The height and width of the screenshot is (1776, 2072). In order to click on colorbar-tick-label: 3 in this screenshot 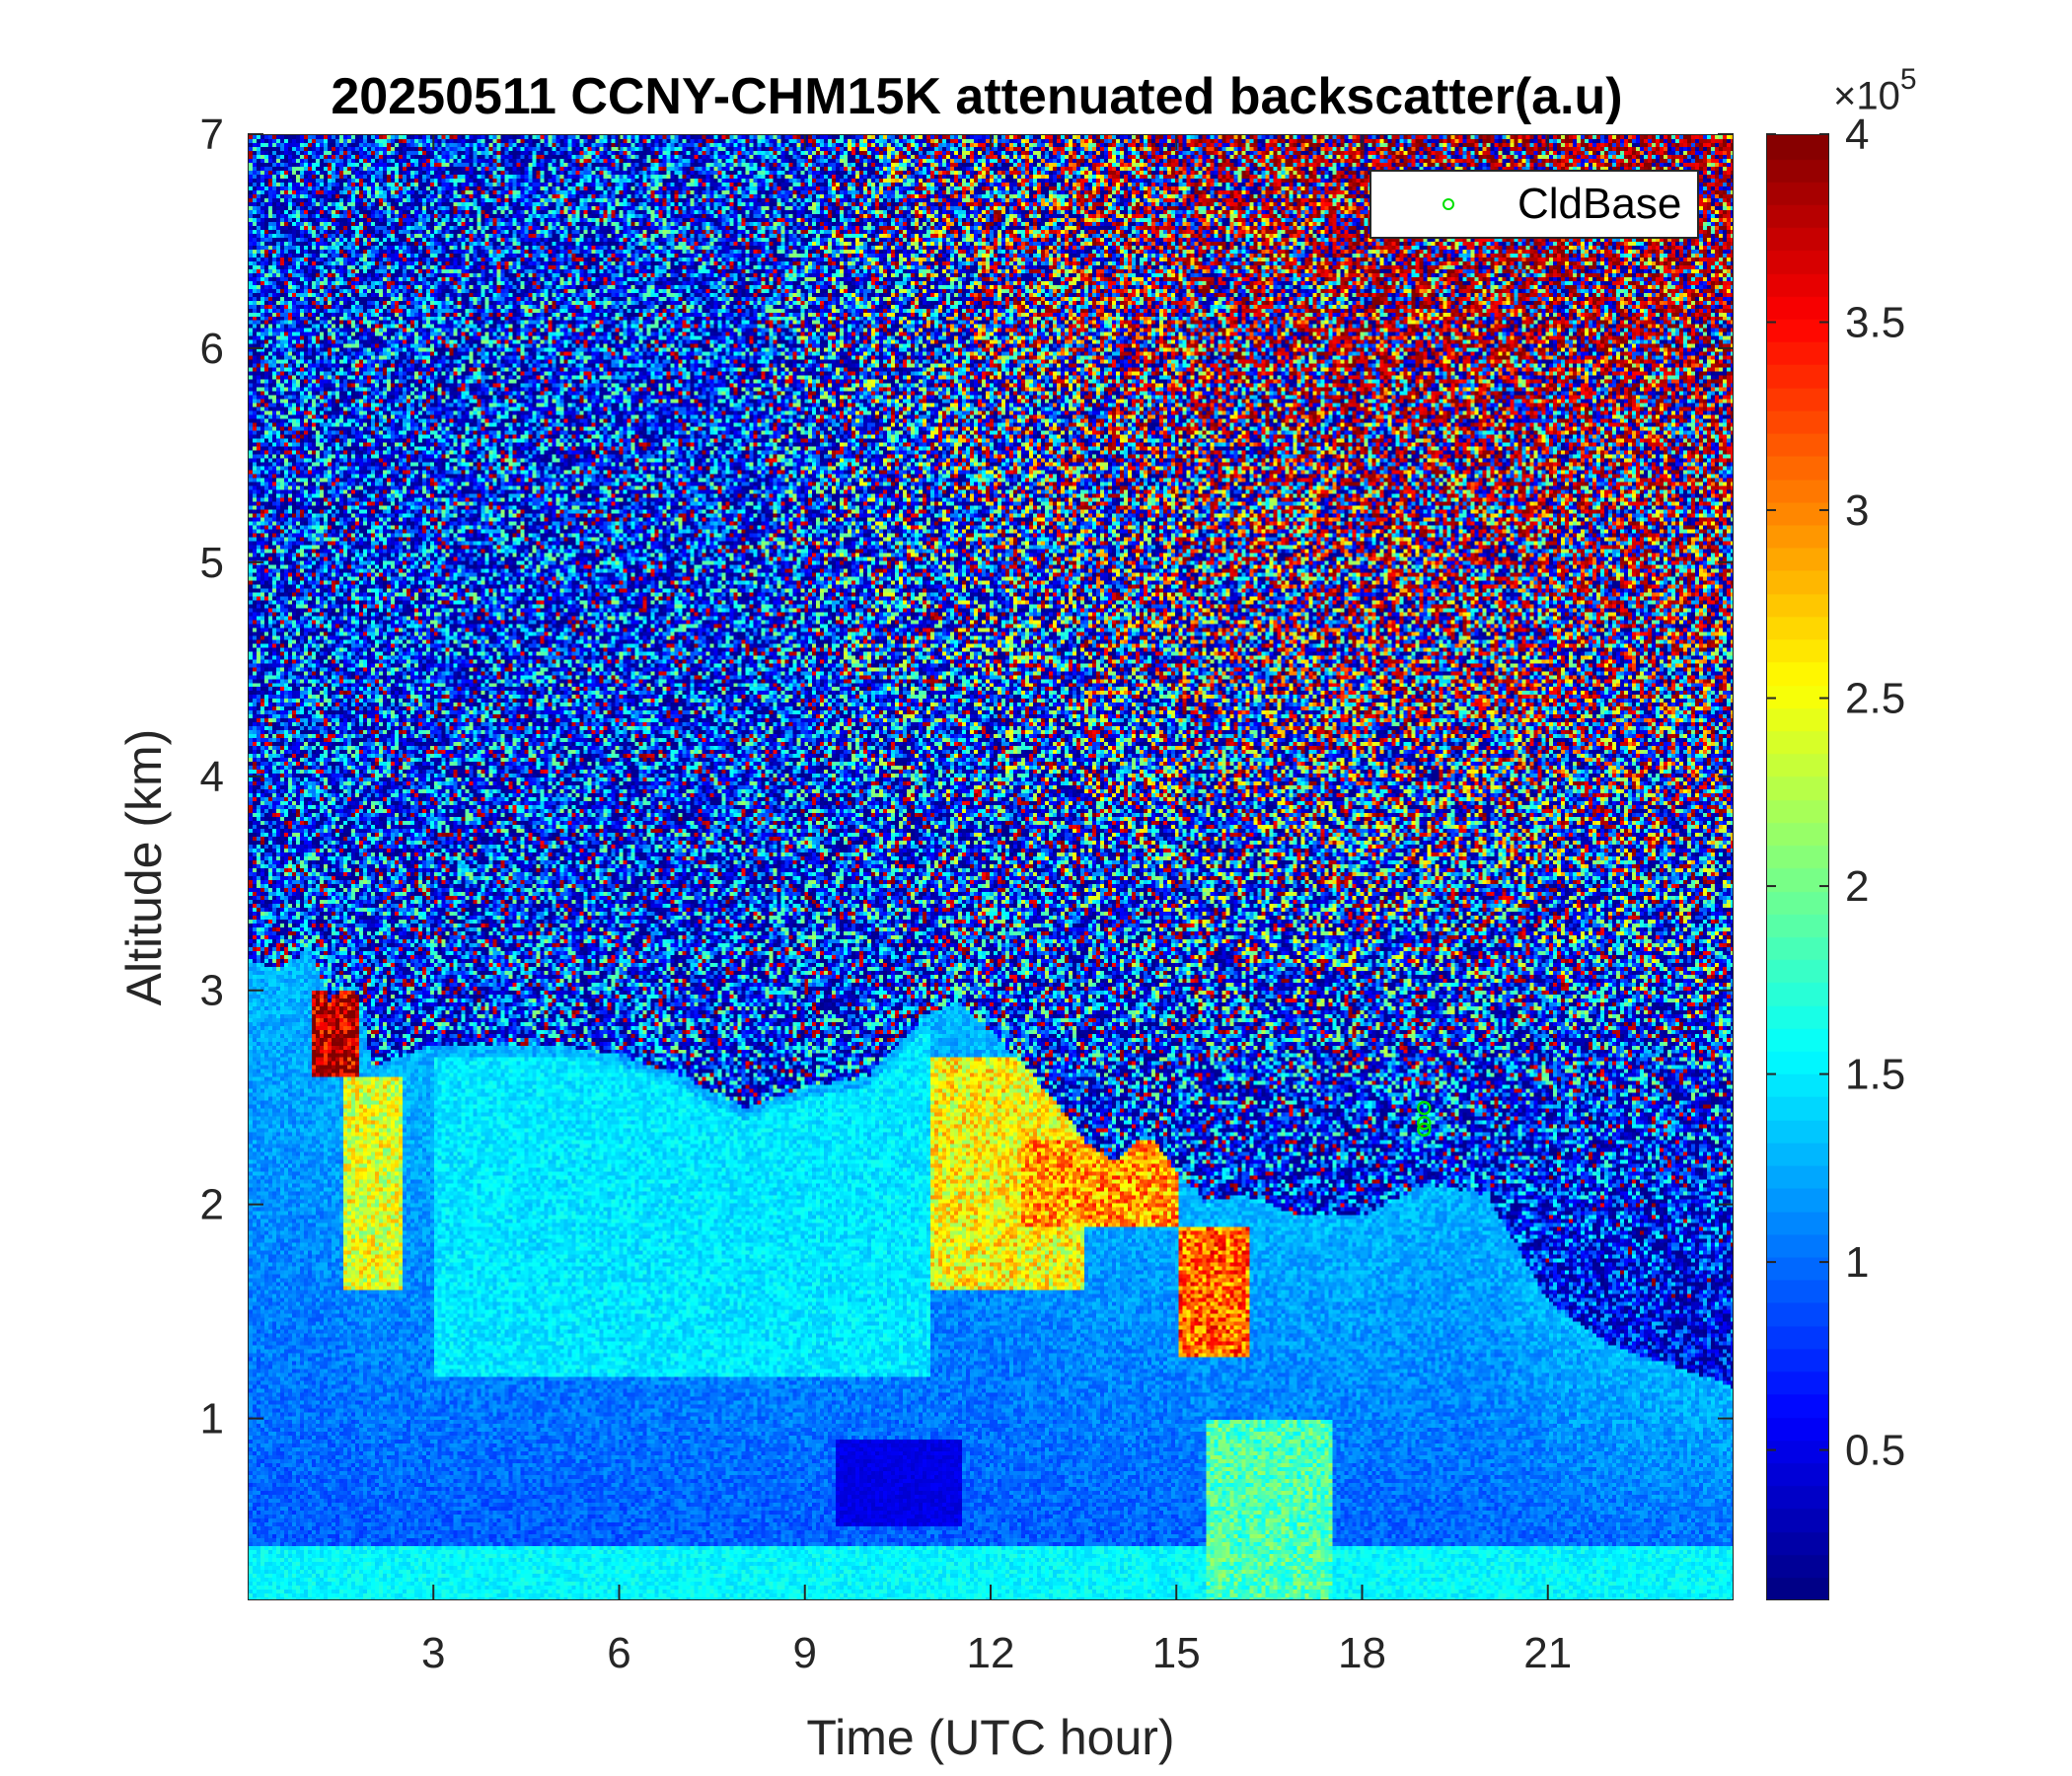, I will do `click(1857, 510)`.